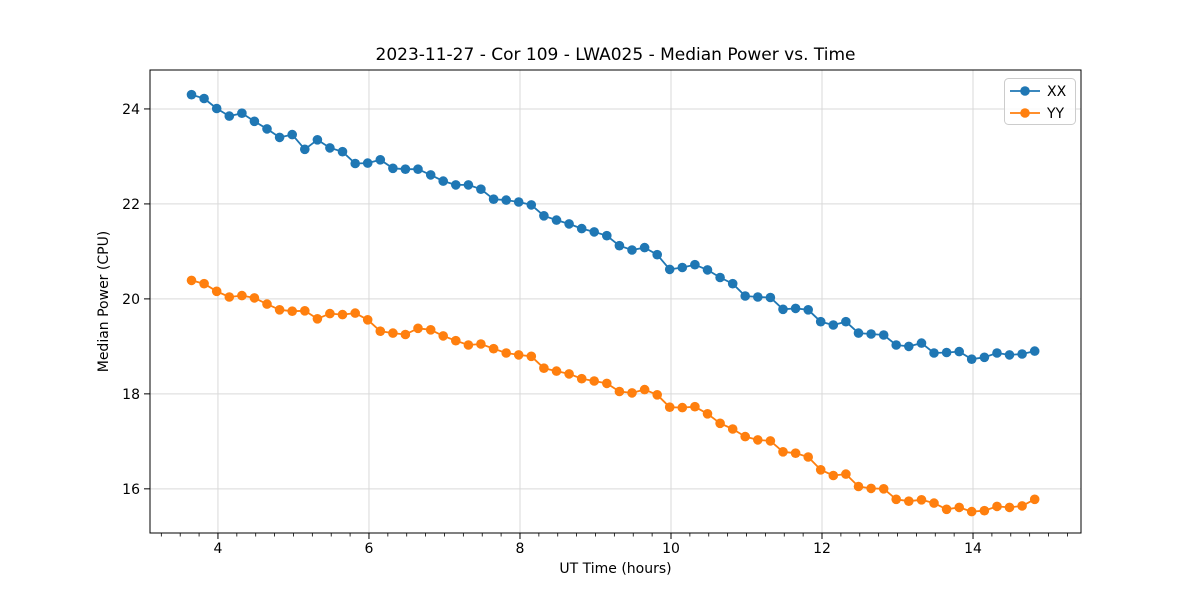  What do you see at coordinates (131, 110) in the screenshot?
I see `y-tick-label: 24` at bounding box center [131, 110].